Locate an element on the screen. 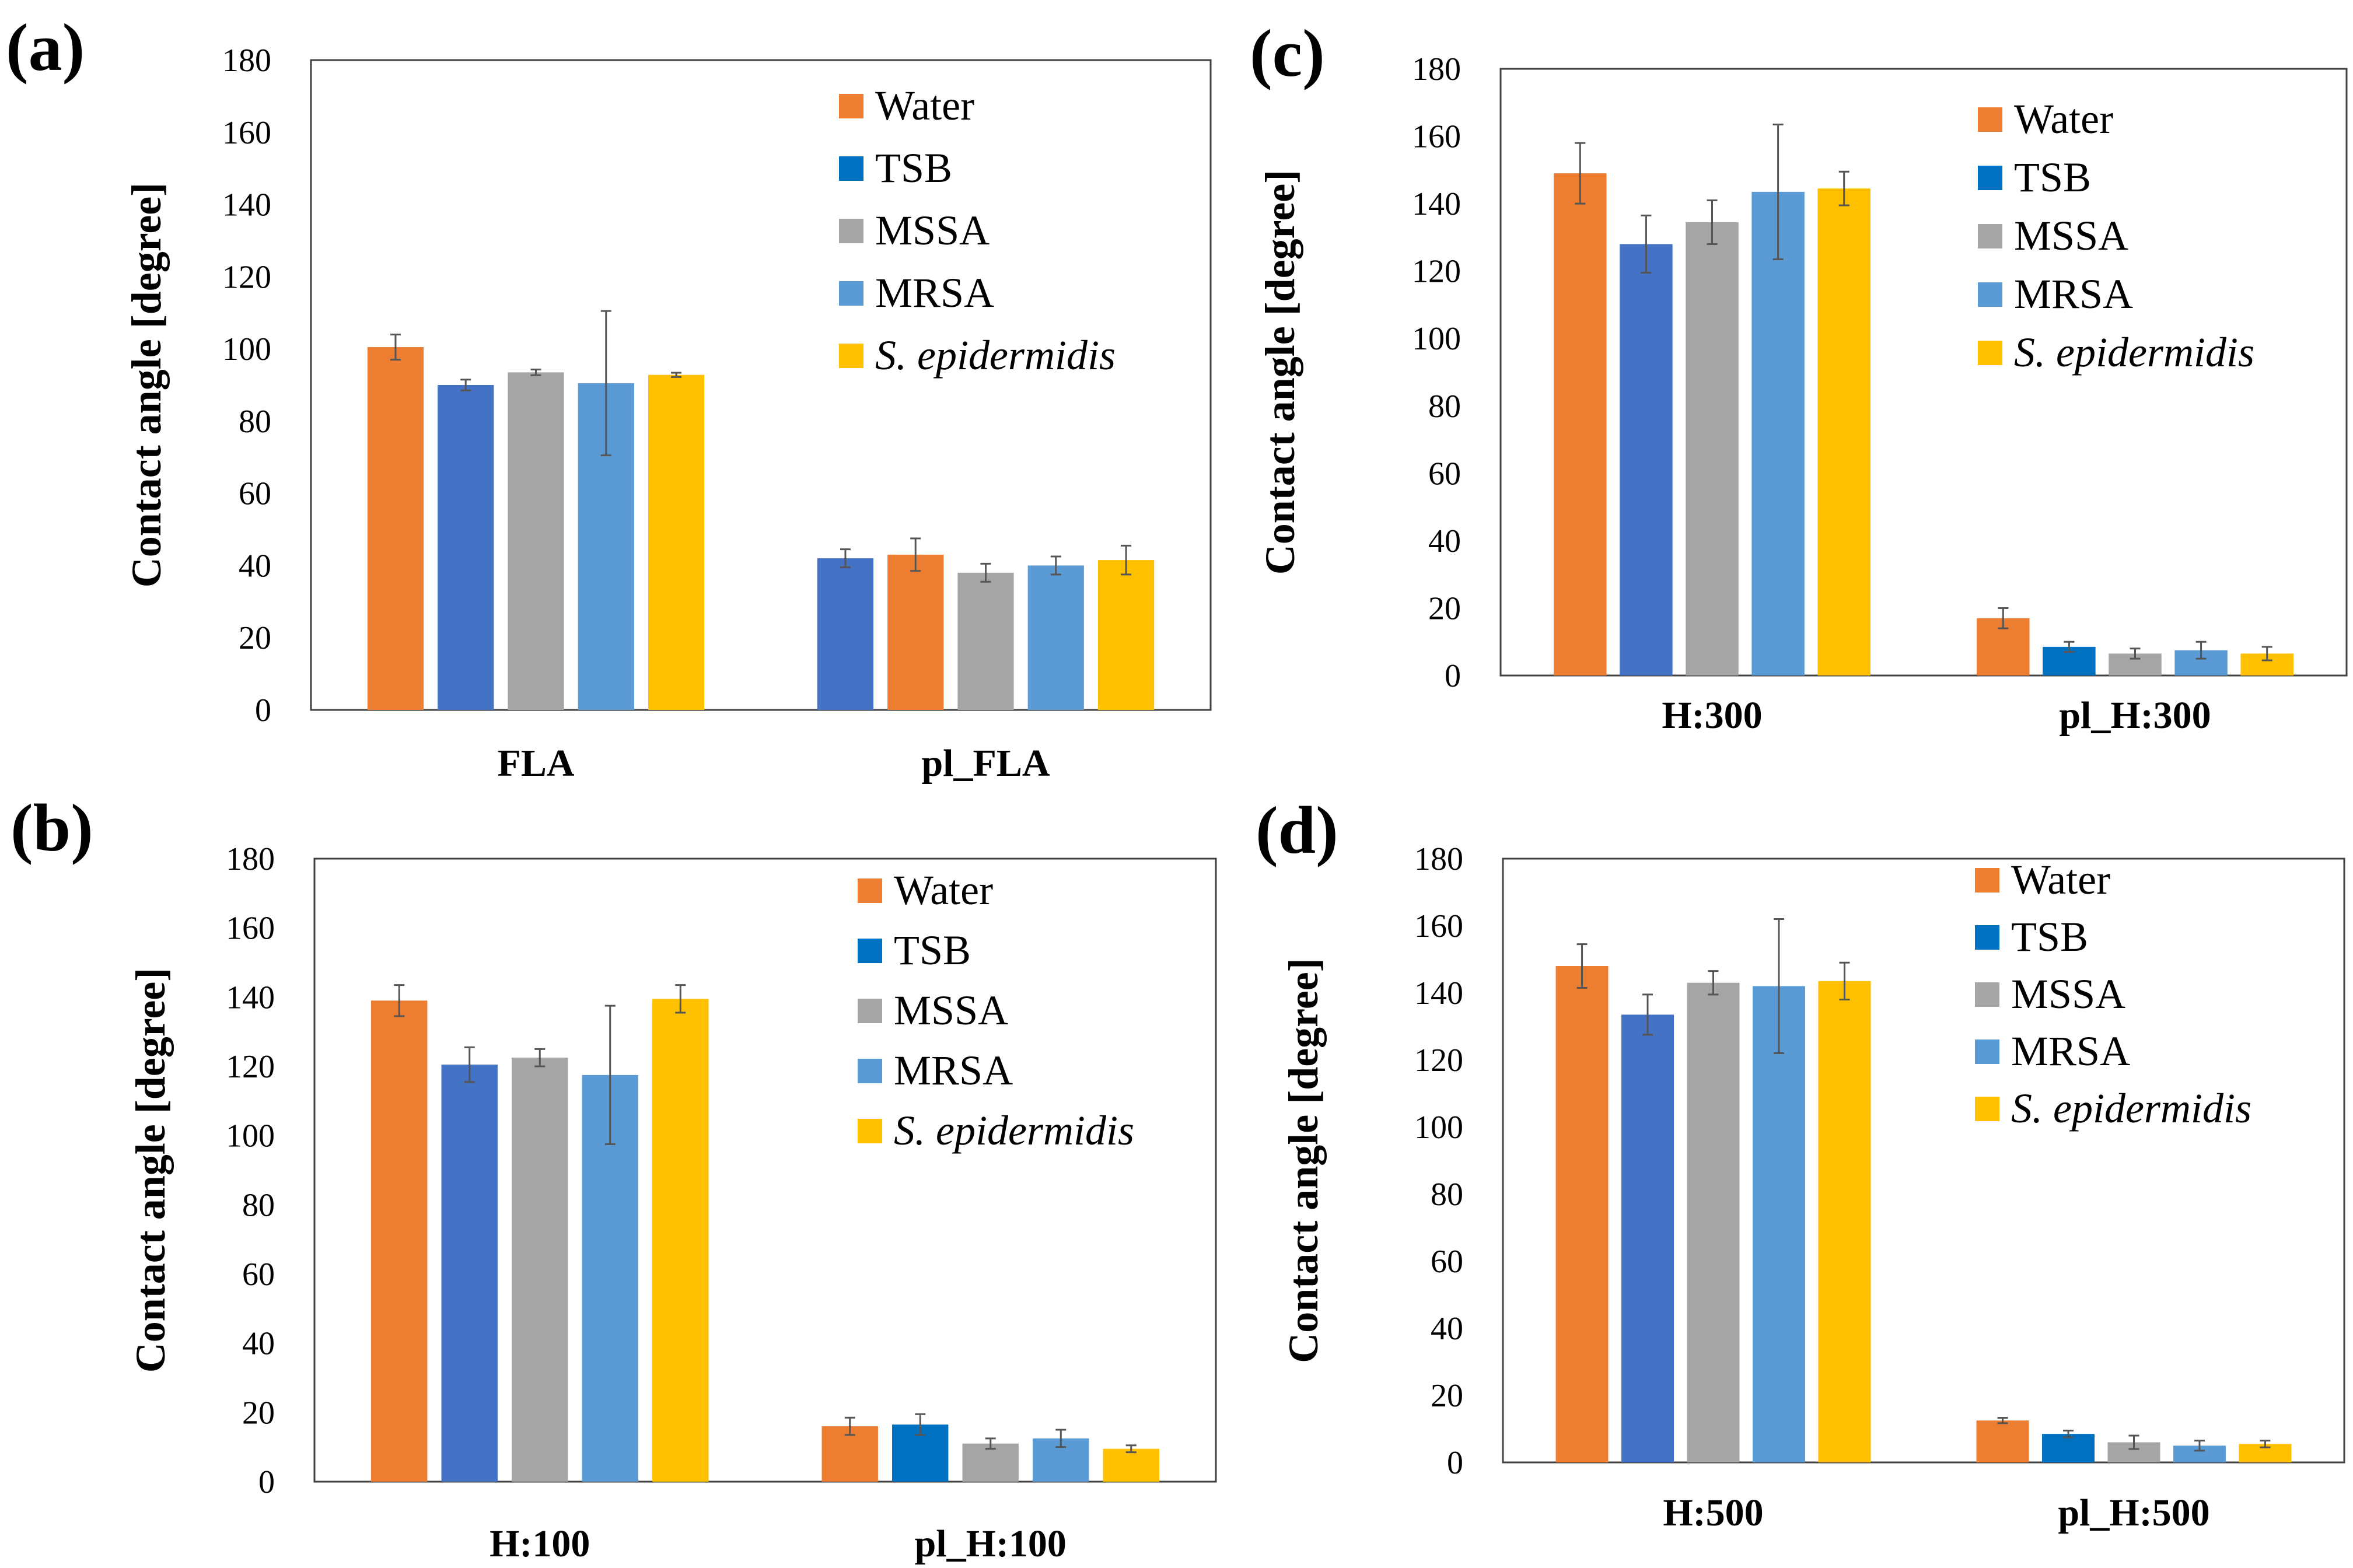 This screenshot has height=1568, width=2353. category-label: H:100 is located at coordinates (540, 1543).